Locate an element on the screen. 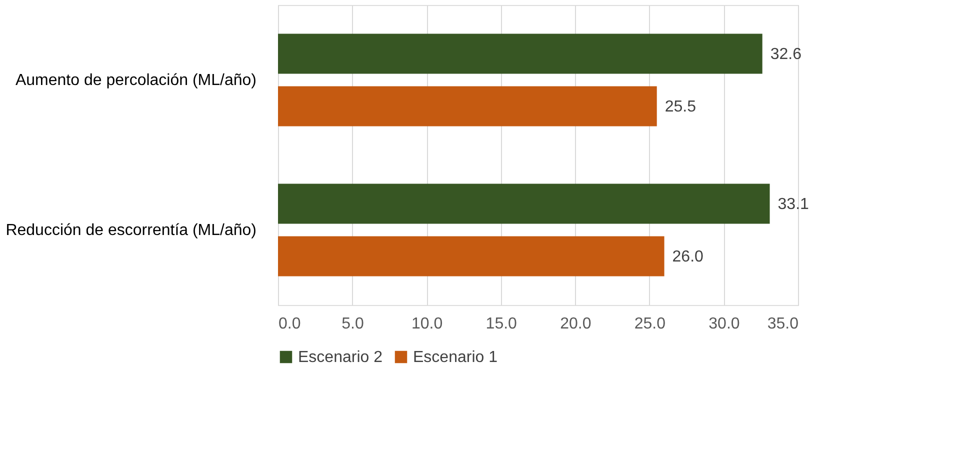  data-label: 25.5 is located at coordinates (680, 107).